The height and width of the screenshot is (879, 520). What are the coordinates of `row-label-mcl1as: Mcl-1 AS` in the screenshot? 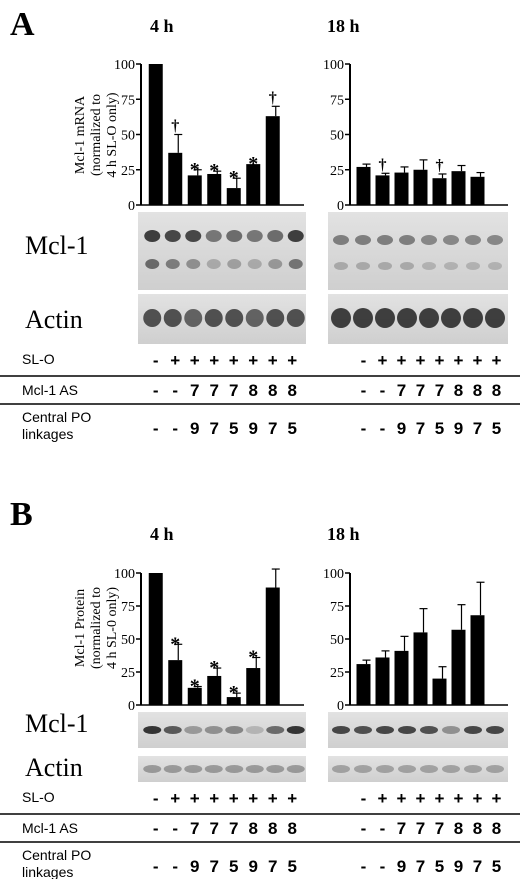 It's located at (50, 390).